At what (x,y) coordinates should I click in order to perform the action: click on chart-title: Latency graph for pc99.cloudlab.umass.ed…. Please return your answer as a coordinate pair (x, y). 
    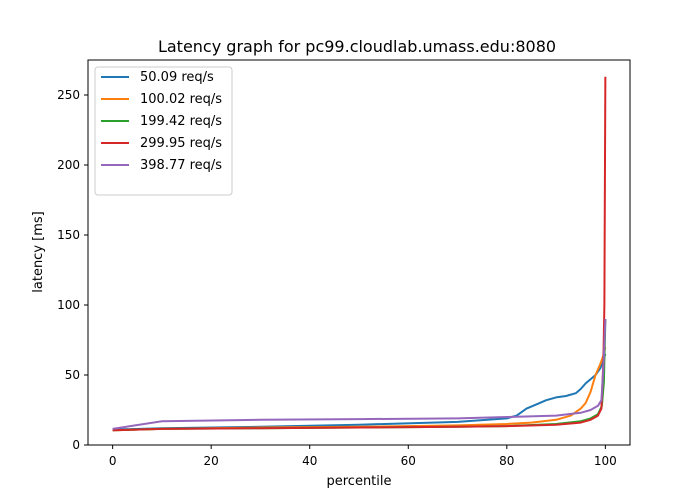
    Looking at the image, I should click on (357, 46).